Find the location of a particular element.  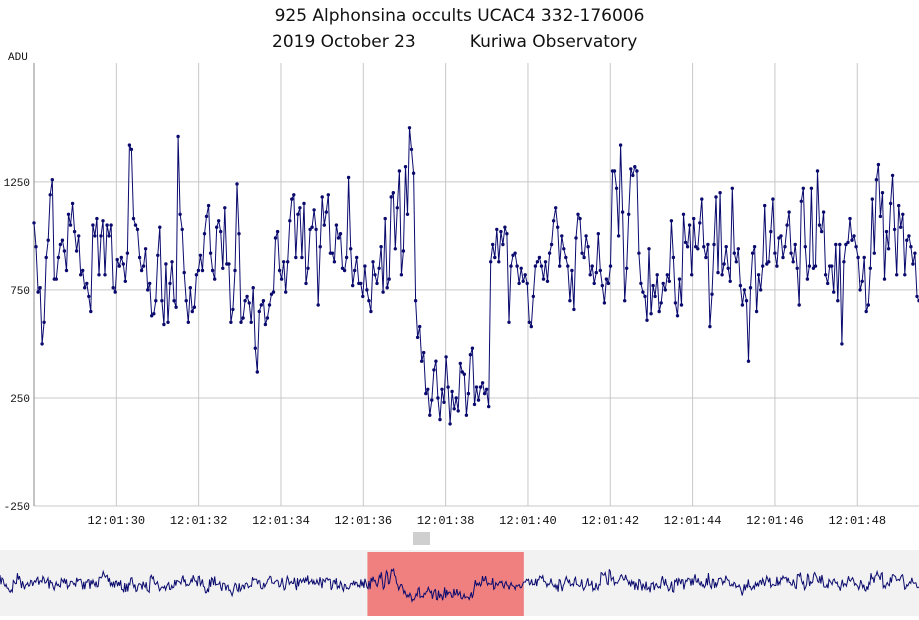

chart-subtitle: 2019 October 23 Kuriwa Observatory is located at coordinates (455, 42).